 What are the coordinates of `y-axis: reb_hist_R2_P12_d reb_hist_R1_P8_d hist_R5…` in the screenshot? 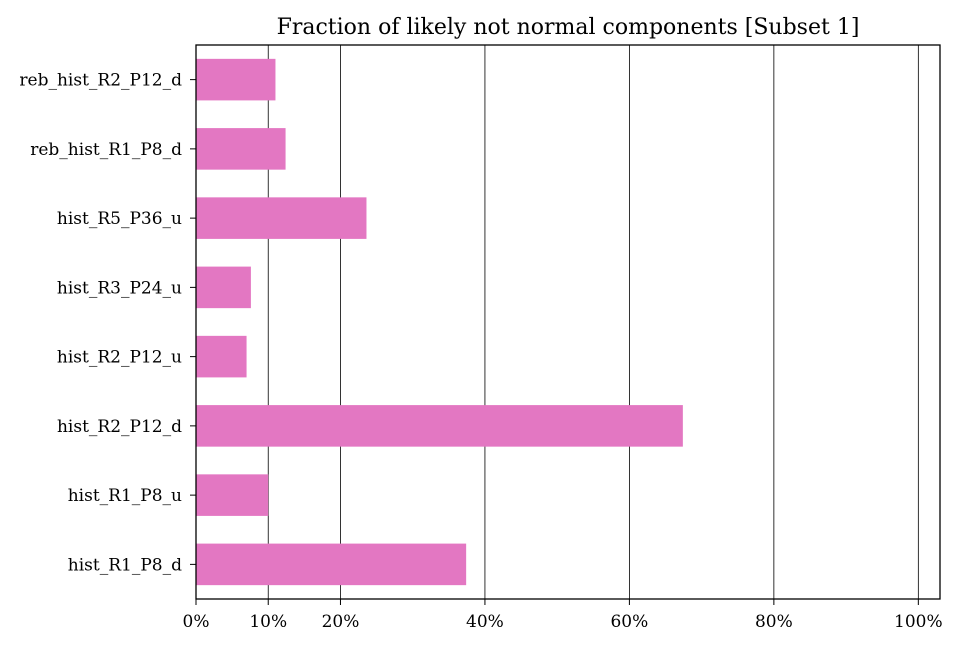 It's located at (107, 323).